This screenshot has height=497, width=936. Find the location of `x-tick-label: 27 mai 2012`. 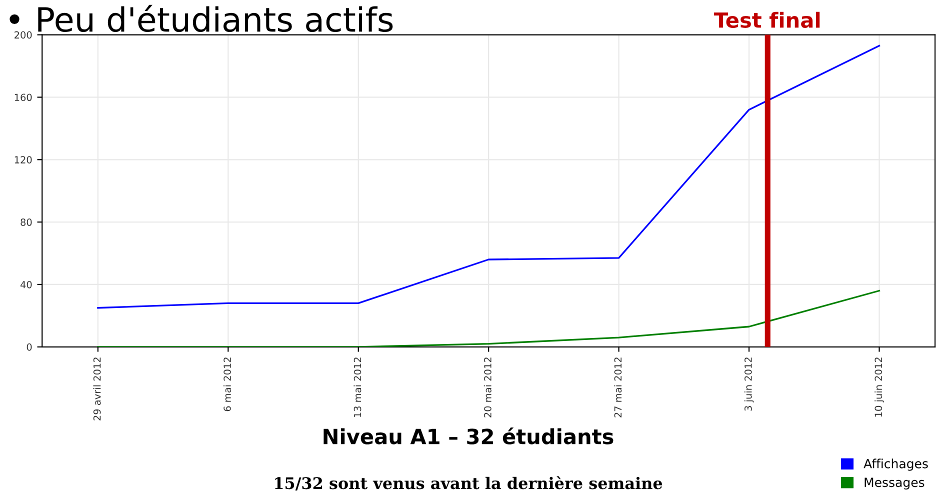

x-tick-label: 27 mai 2012 is located at coordinates (618, 388).